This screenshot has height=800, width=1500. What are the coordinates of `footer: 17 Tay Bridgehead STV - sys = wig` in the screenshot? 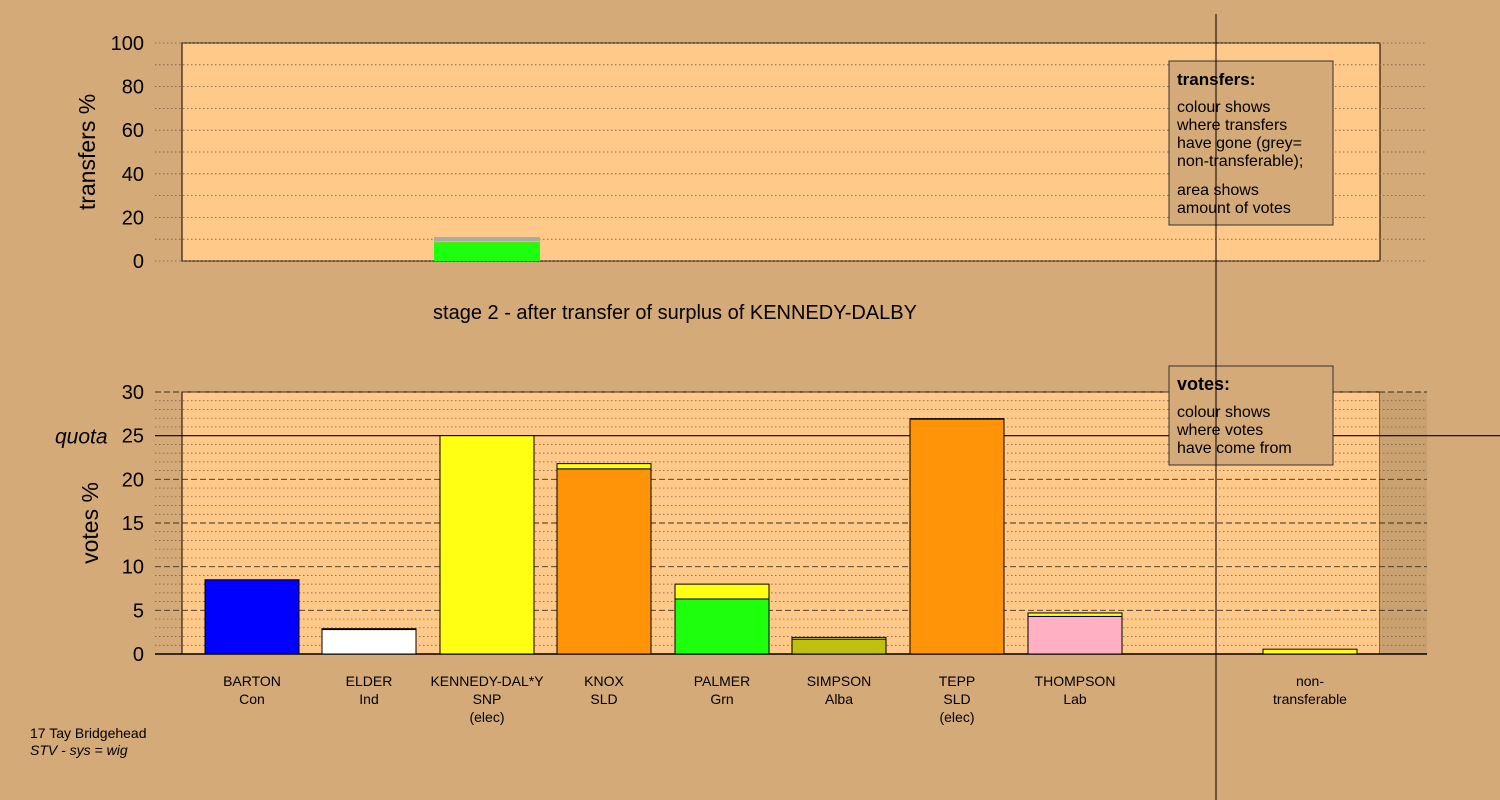 It's located at (88, 742).